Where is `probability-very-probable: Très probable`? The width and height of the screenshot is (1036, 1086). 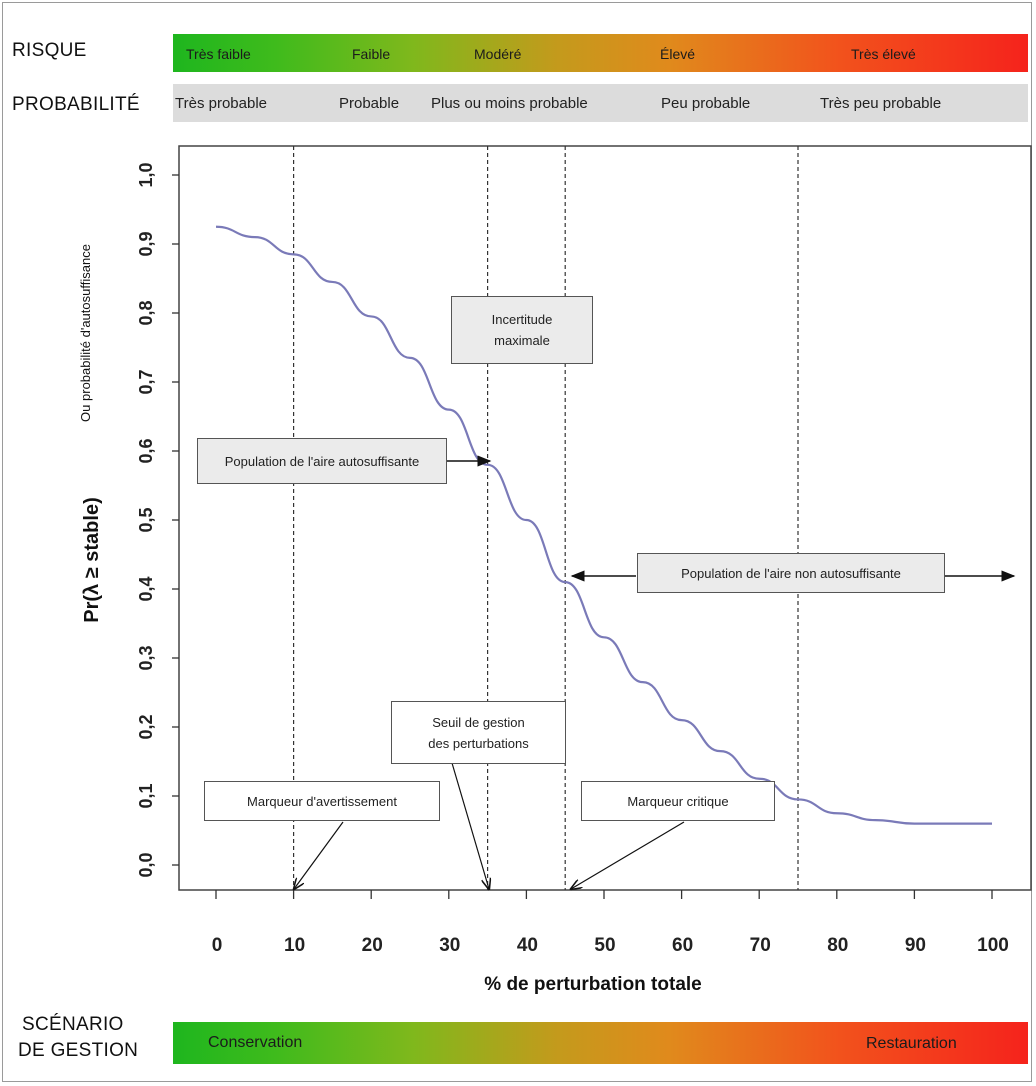
probability-very-probable: Très probable is located at coordinates (221, 103).